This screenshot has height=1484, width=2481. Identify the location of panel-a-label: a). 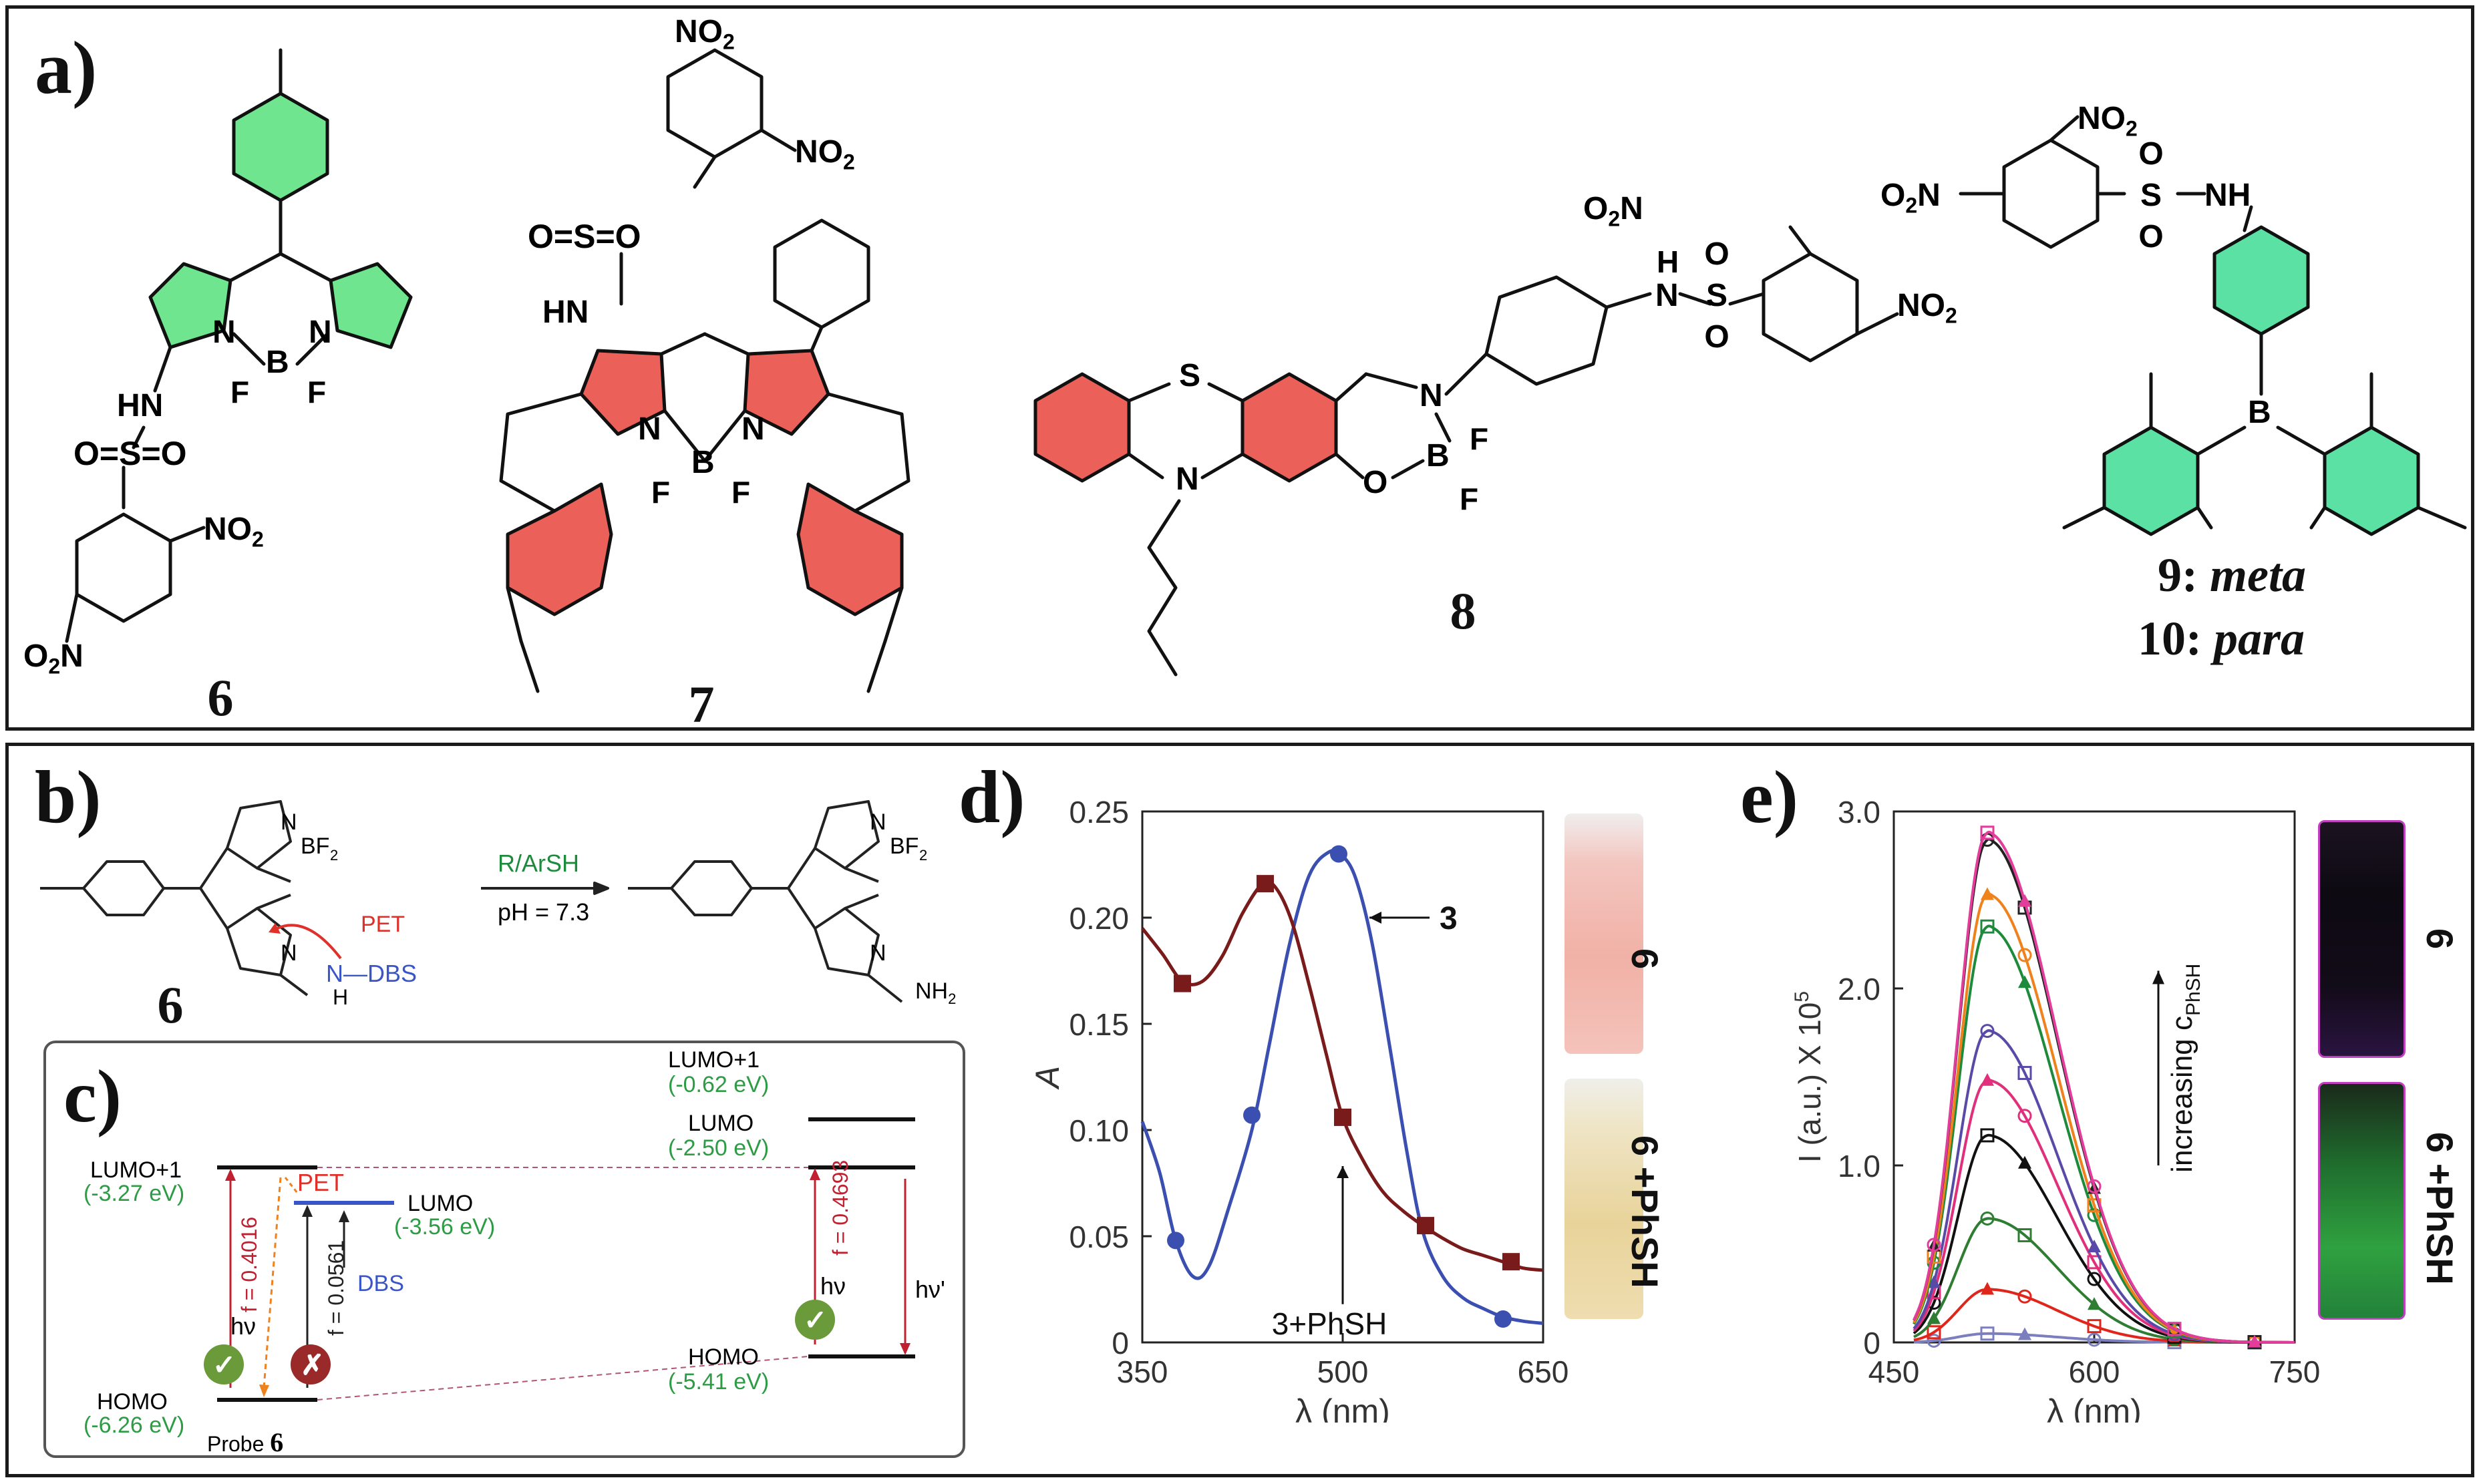
(66, 68).